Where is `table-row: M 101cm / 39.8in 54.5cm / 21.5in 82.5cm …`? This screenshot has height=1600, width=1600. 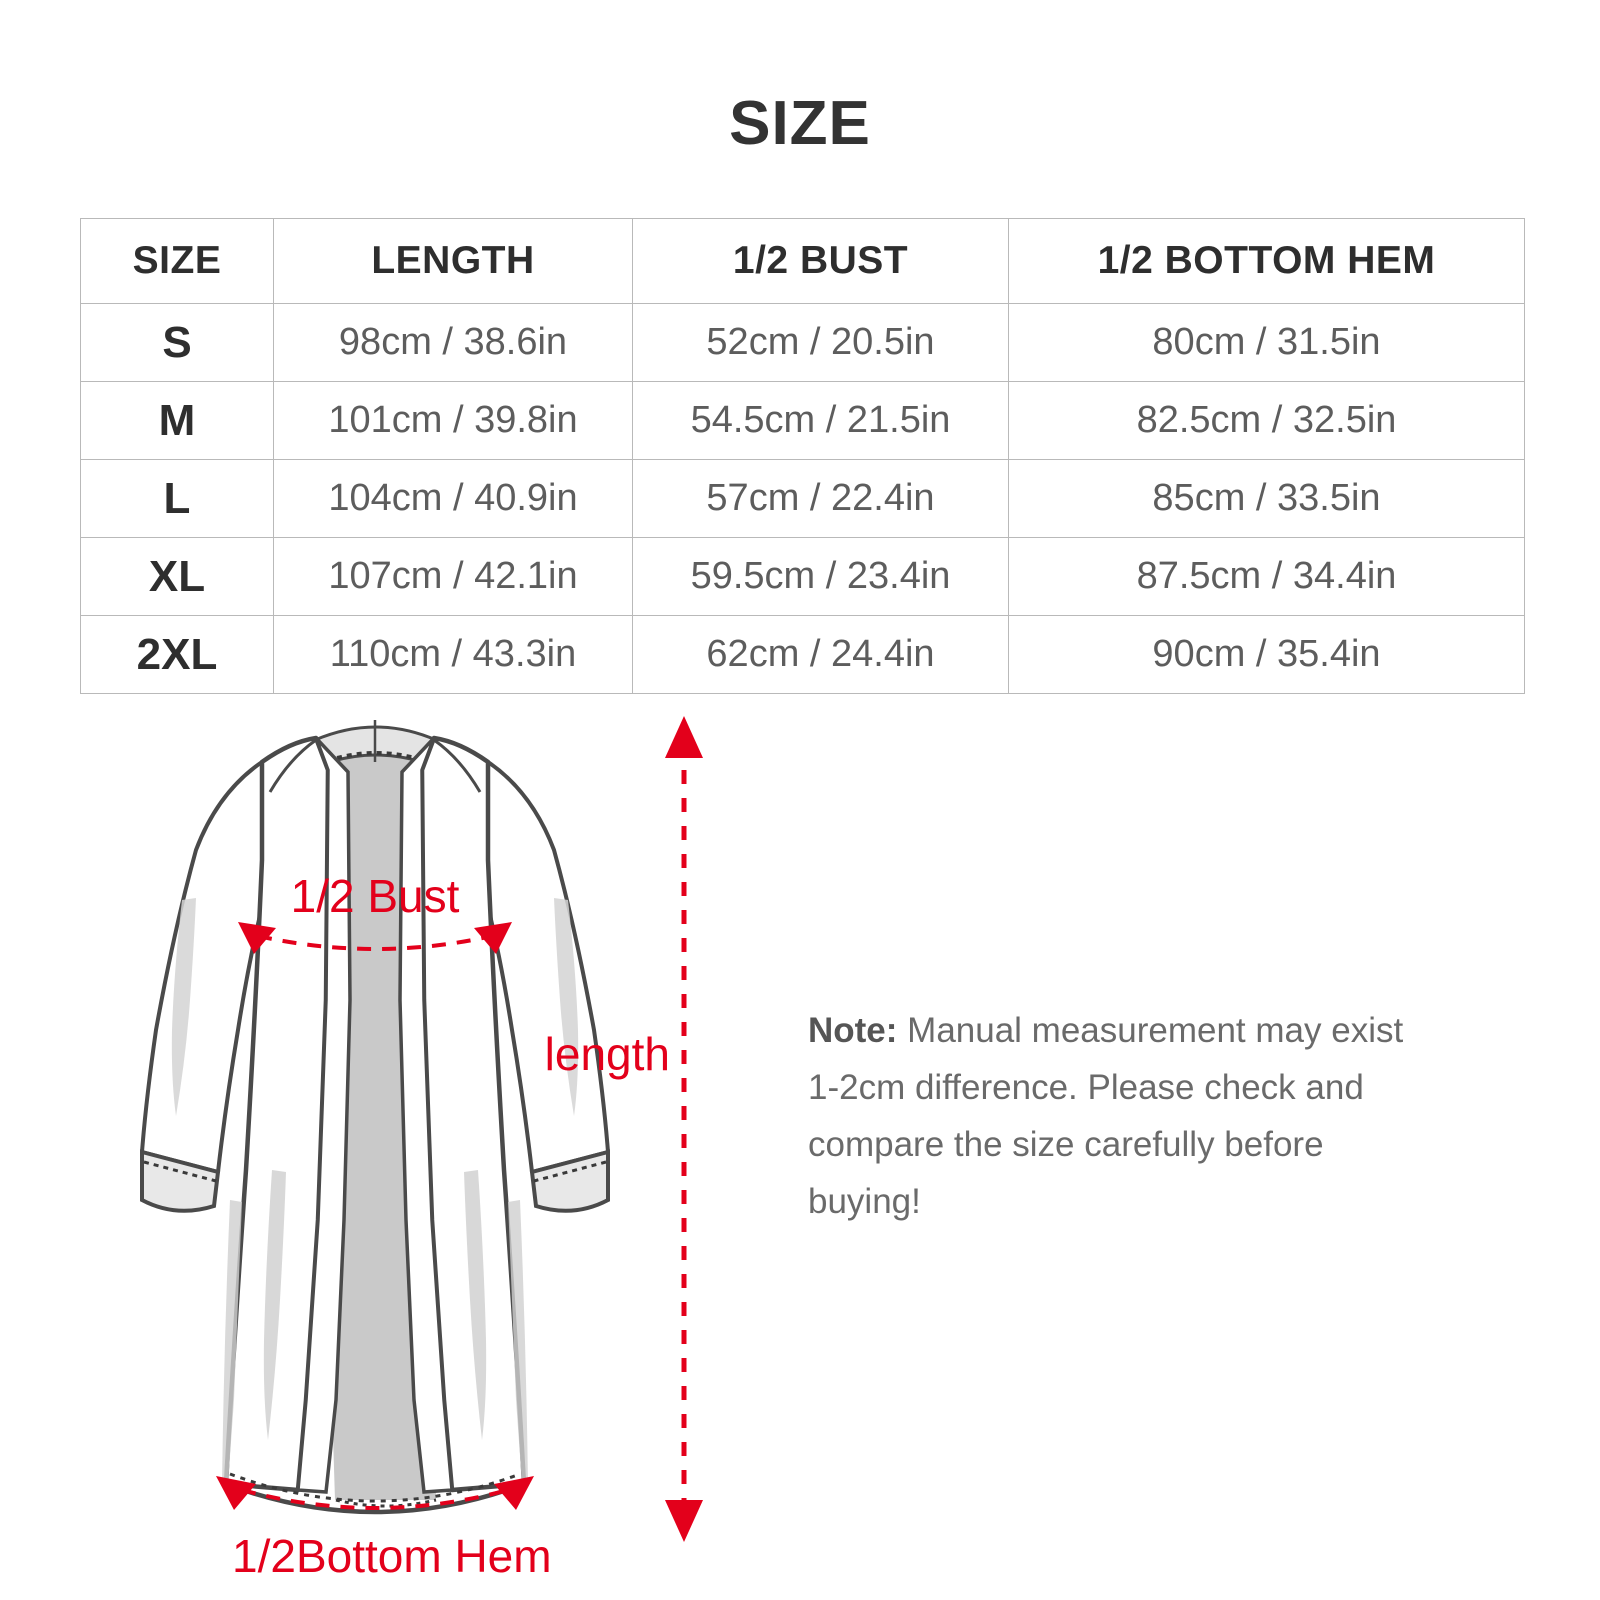 table-row: M 101cm / 39.8in 54.5cm / 21.5in 82.5cm … is located at coordinates (802, 420).